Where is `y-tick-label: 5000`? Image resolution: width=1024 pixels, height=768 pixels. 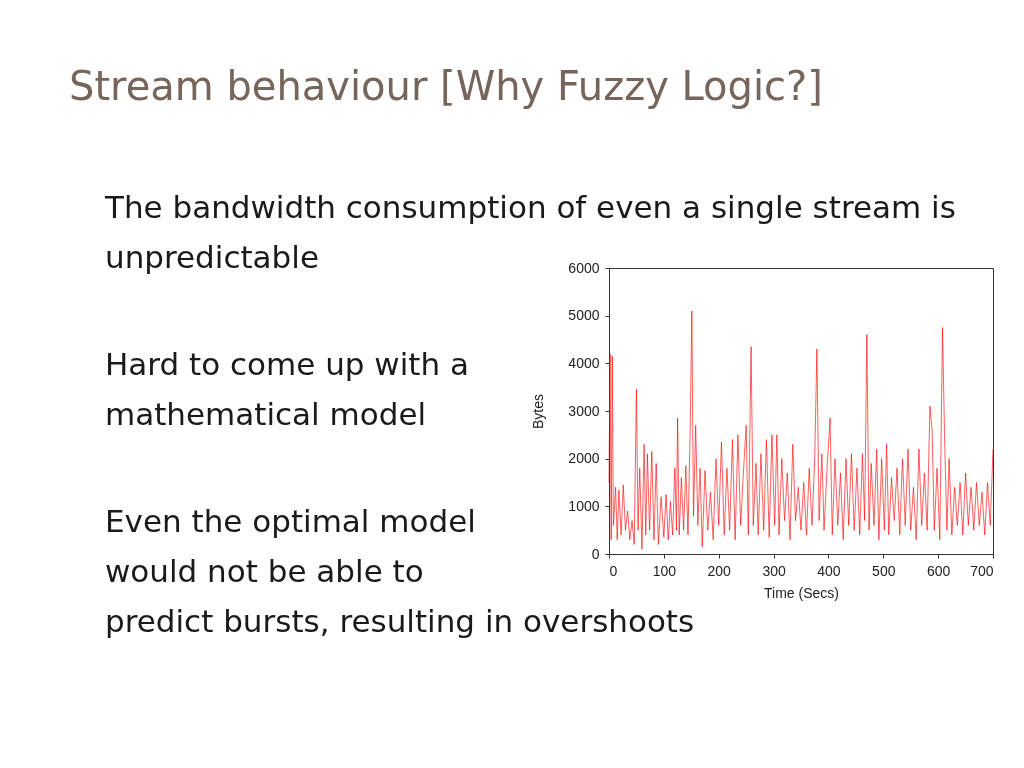 y-tick-label: 5000 is located at coordinates (584, 315).